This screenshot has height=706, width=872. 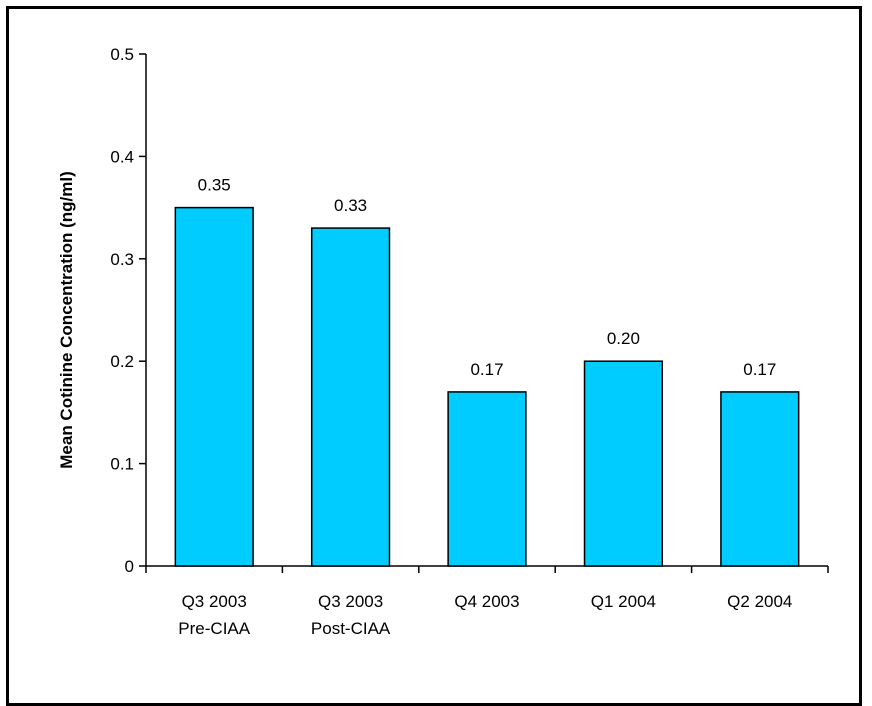 What do you see at coordinates (623, 601) in the screenshot?
I see `x-tick-label: Q1 2004` at bounding box center [623, 601].